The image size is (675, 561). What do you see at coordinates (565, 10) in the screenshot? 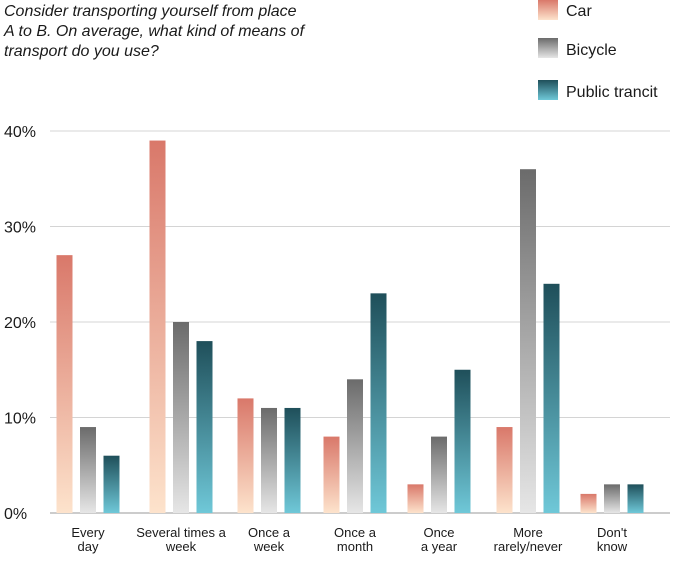
I see `legend-item-car: Car` at bounding box center [565, 10].